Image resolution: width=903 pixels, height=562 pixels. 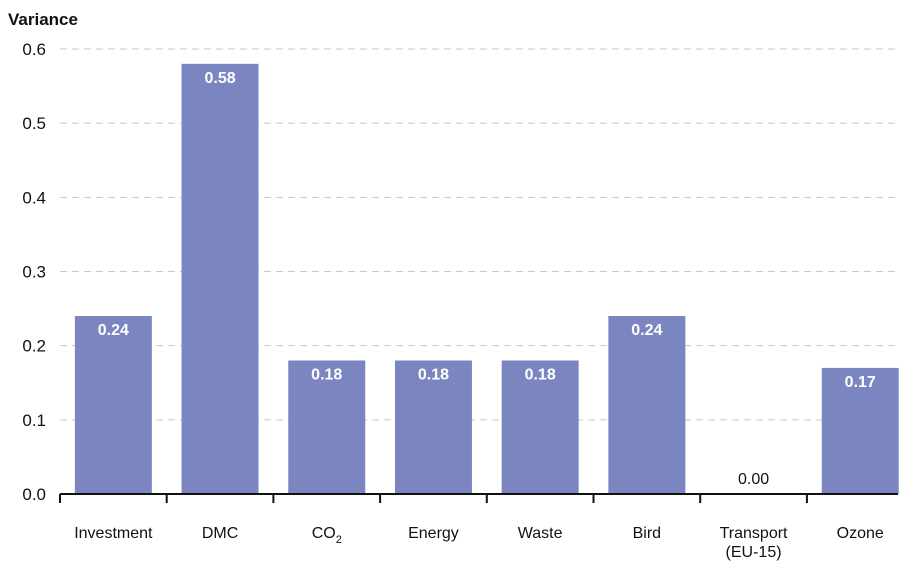 What do you see at coordinates (433, 533) in the screenshot?
I see `category-label: Energy` at bounding box center [433, 533].